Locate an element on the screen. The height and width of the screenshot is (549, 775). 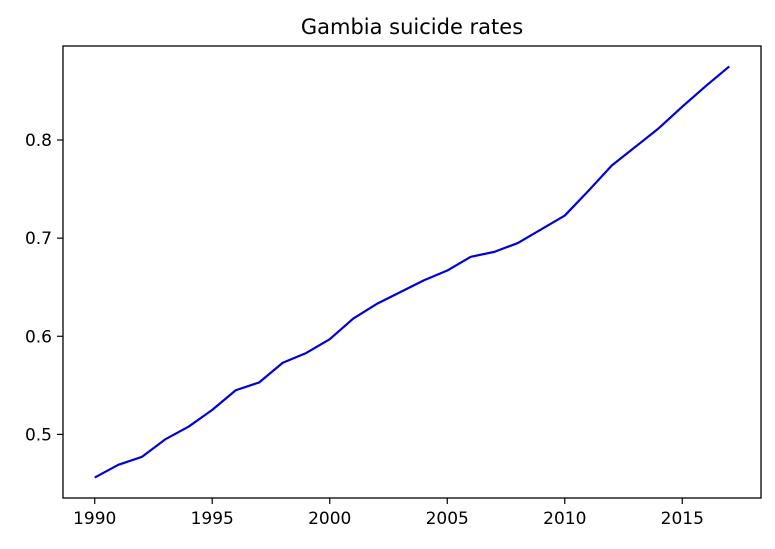
y-tick-label: 0.8 is located at coordinates (38, 141).